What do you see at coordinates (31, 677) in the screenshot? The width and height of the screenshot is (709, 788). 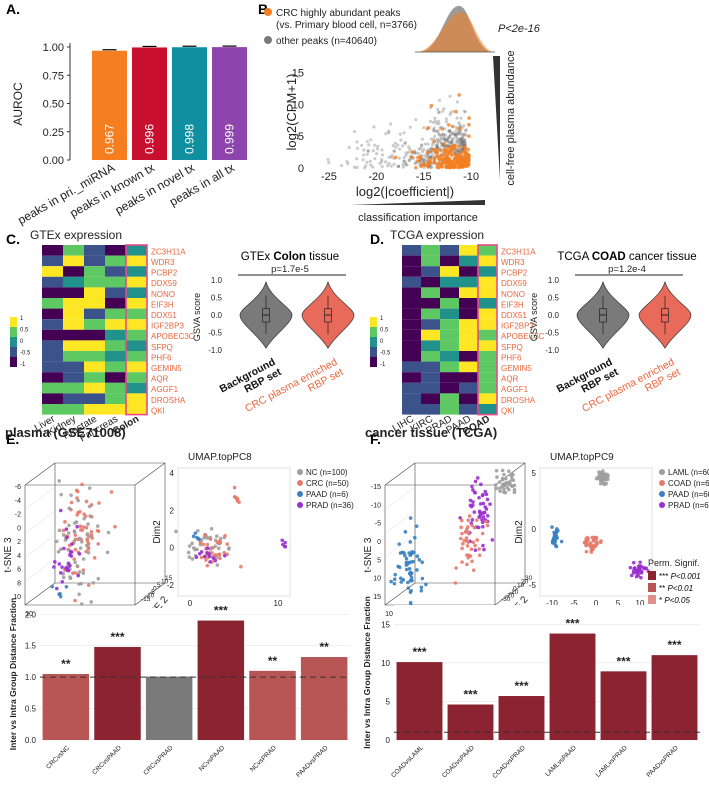 I see `e-bar-y-tick: 1.0` at bounding box center [31, 677].